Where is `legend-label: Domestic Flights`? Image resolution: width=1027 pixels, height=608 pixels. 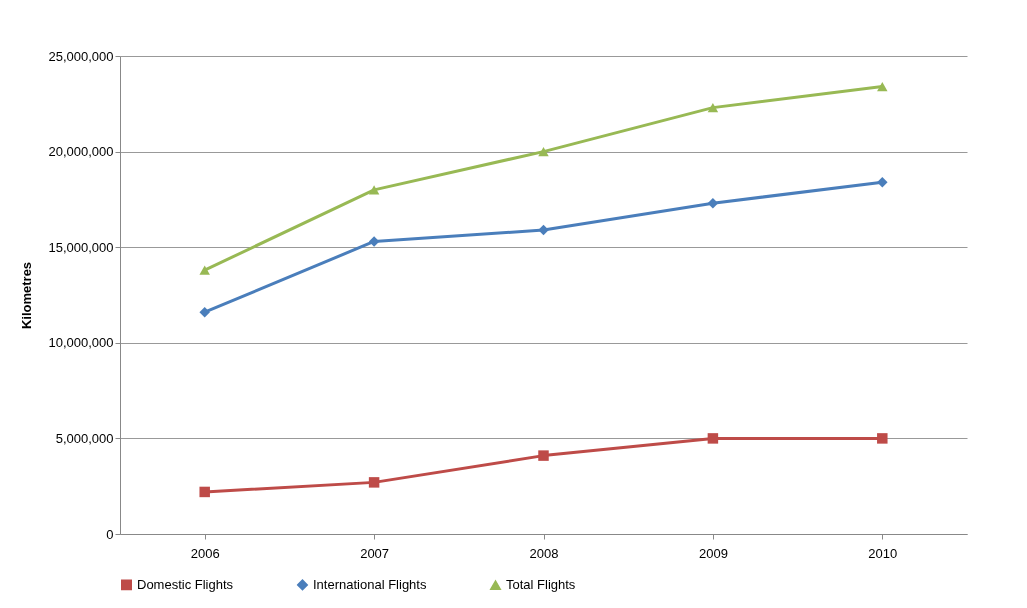
legend-label: Domestic Flights is located at coordinates (185, 584).